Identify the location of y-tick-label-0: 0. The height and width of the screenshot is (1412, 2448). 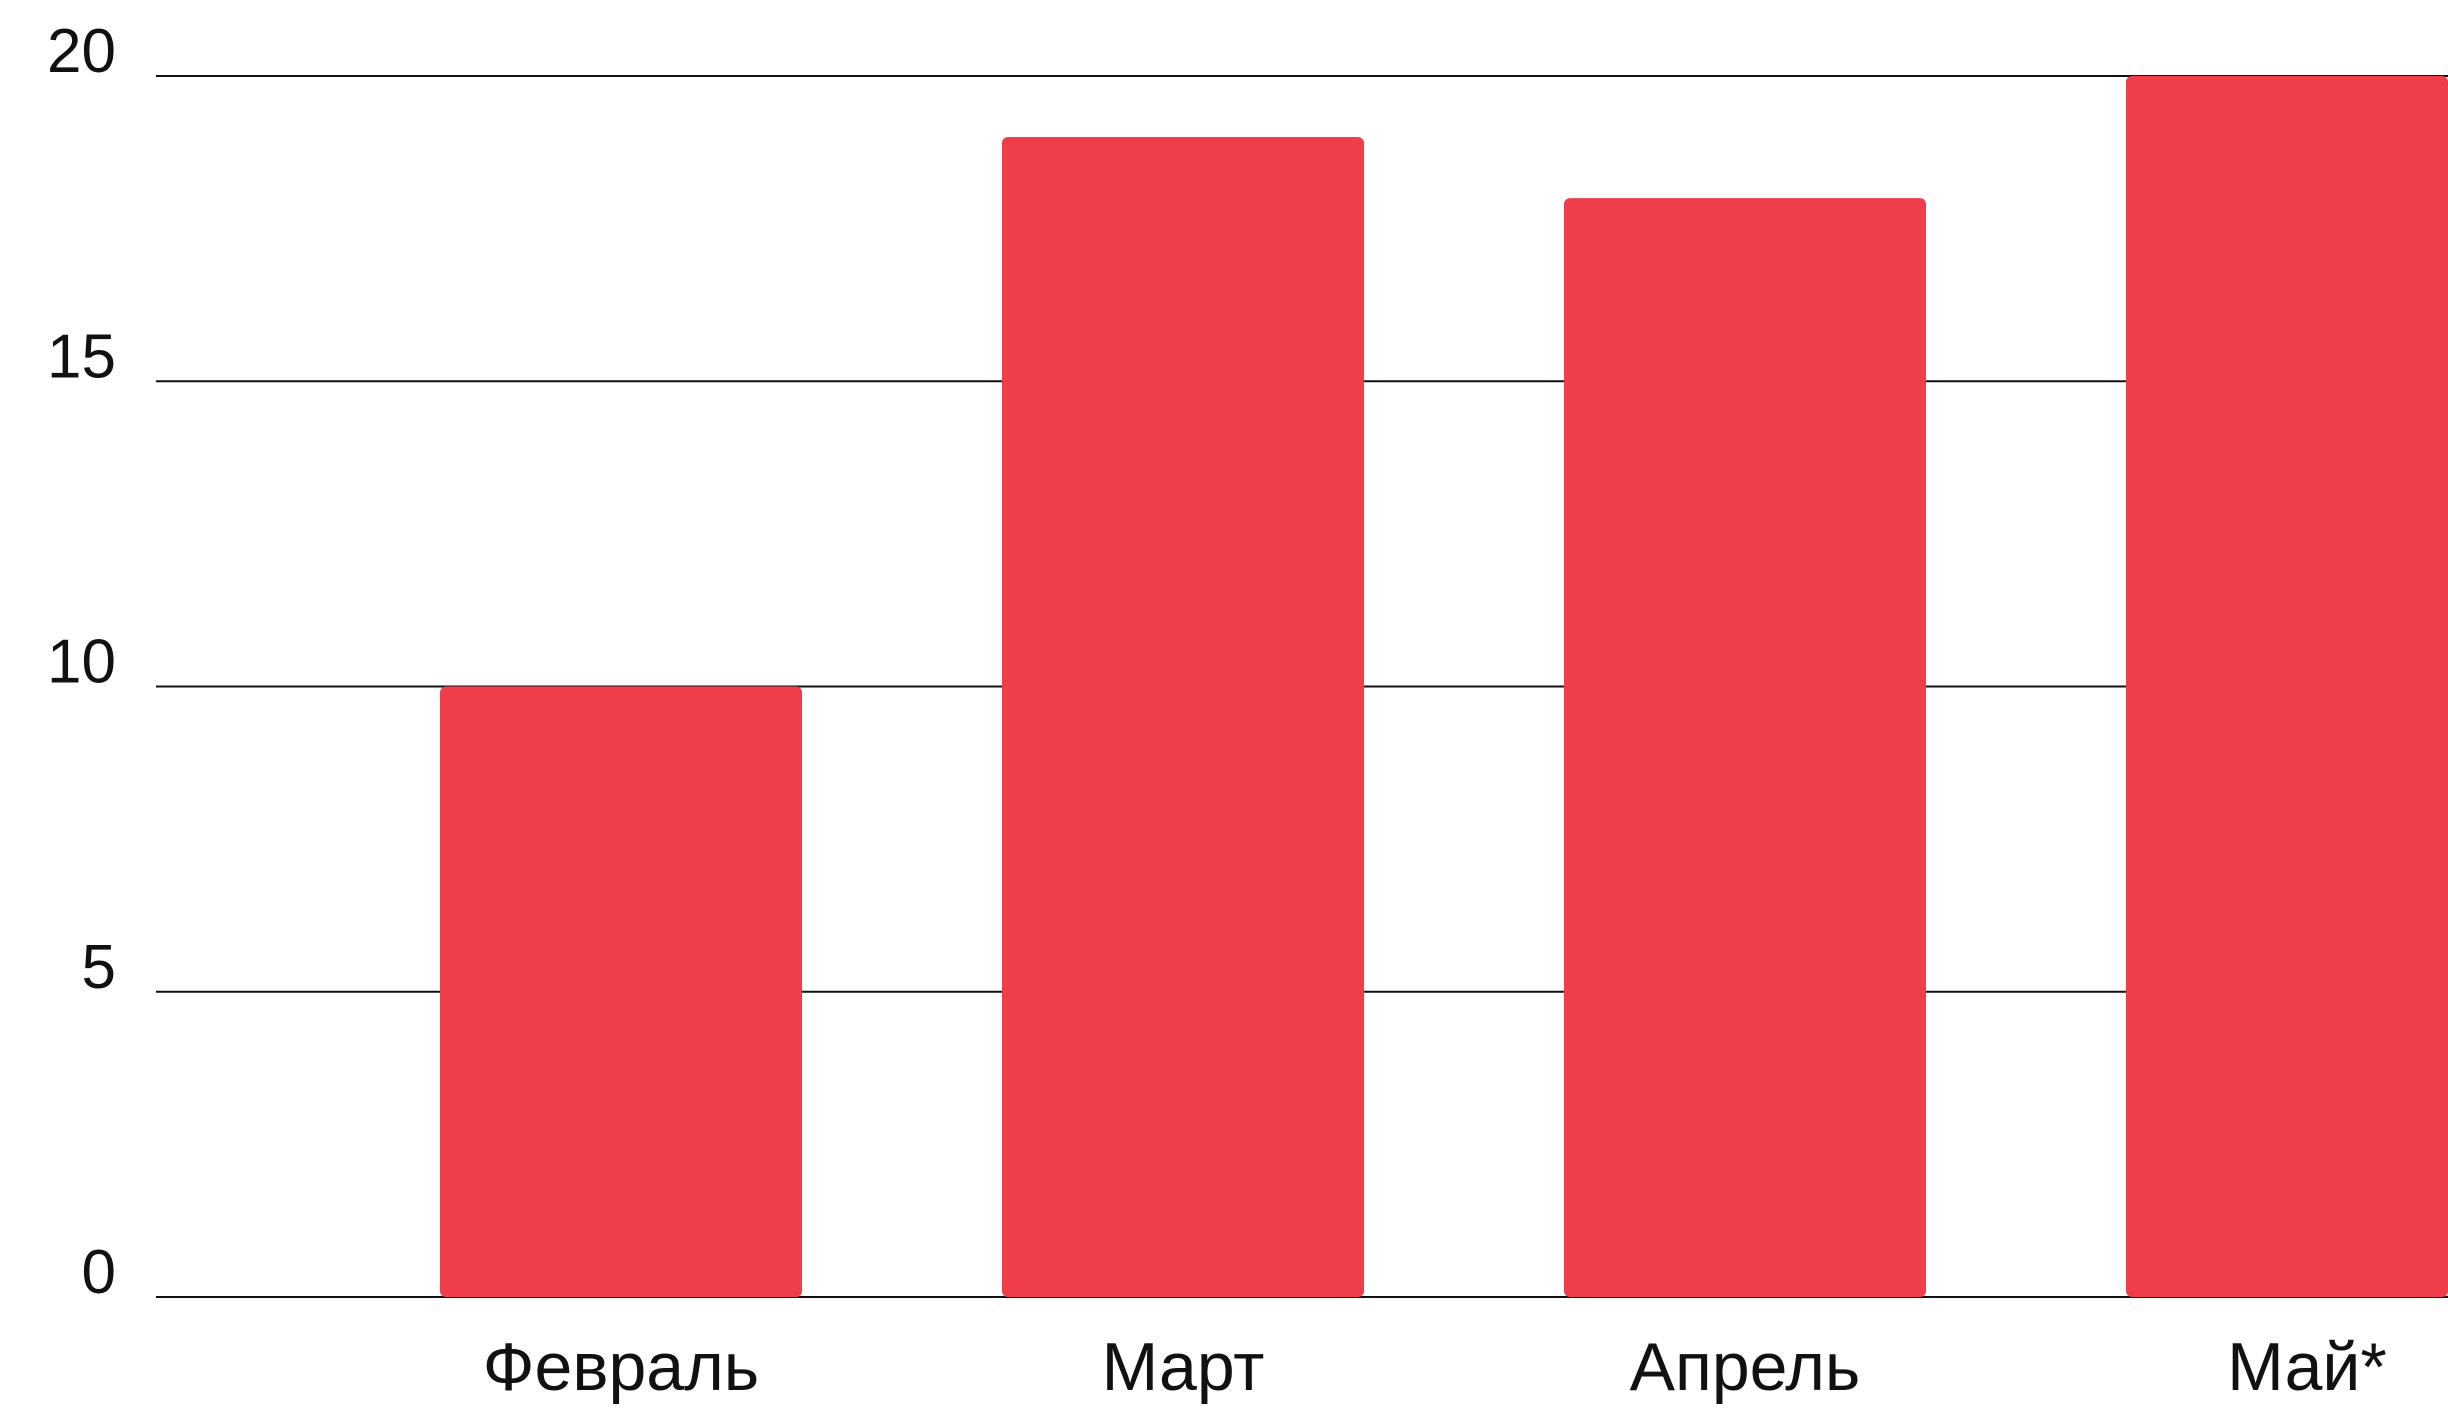
(99, 1272).